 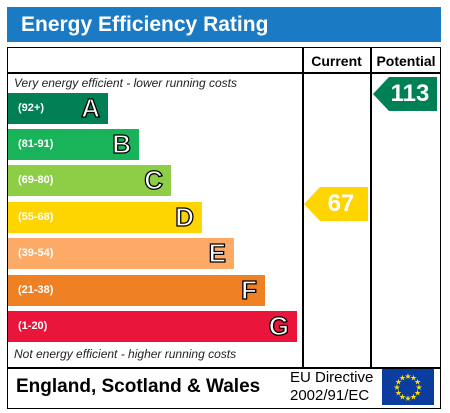 I want to click on potential-rating-arrow: 113, so click(x=405, y=94).